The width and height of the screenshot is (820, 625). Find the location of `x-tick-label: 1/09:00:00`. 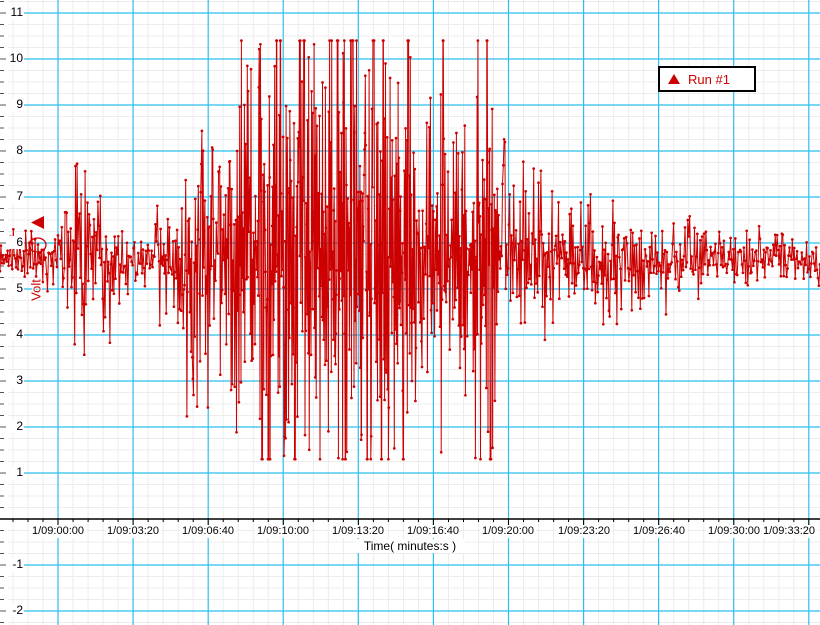

x-tick-label: 1/09:00:00 is located at coordinates (58, 531).